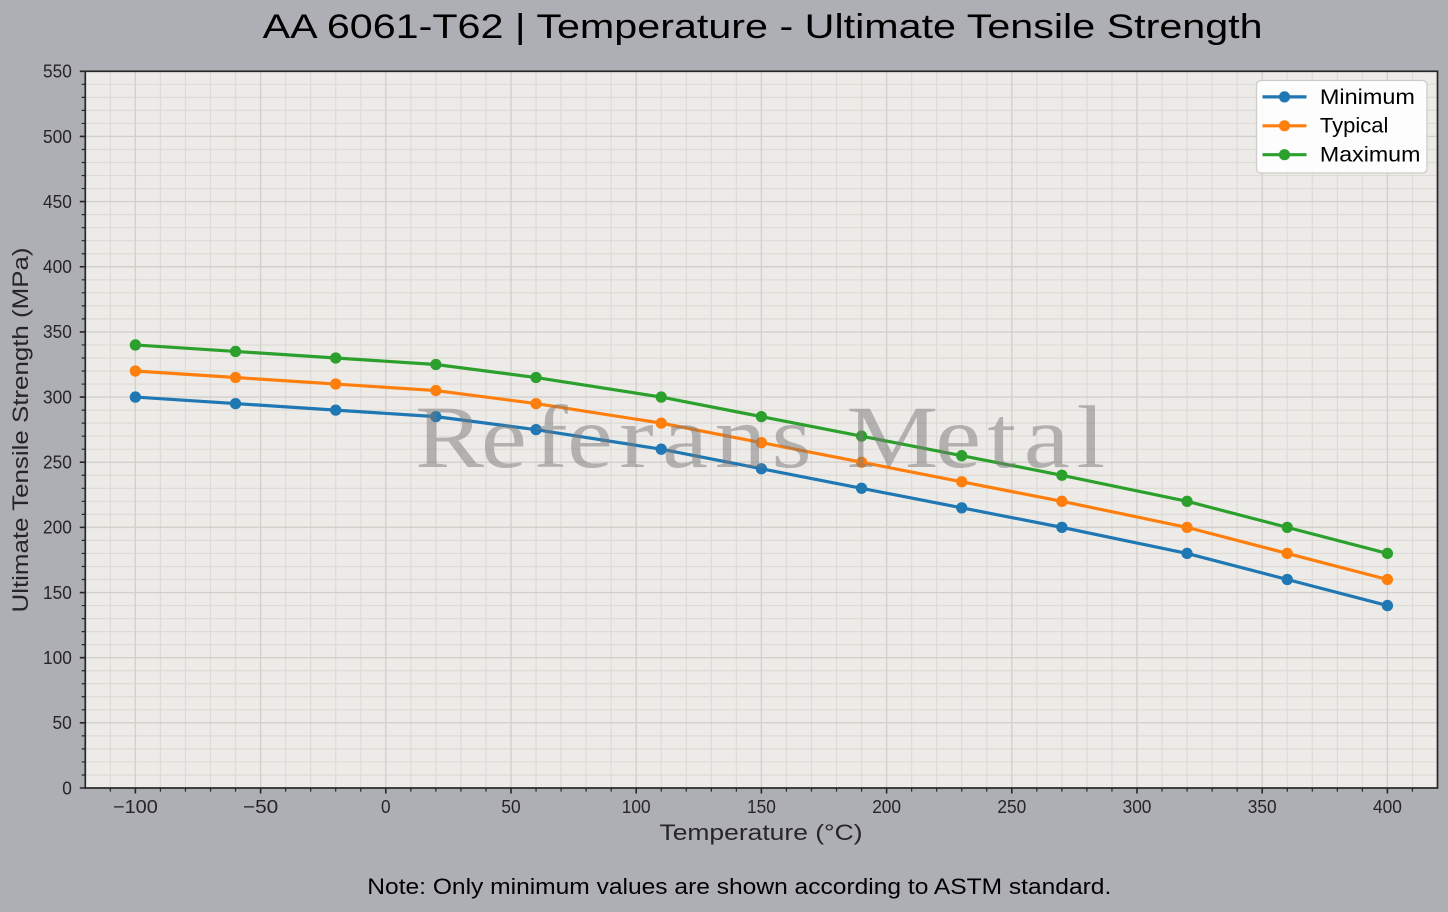 The image size is (1448, 912). Describe the element at coordinates (1354, 126) in the screenshot. I see `svg-text: Typical` at that location.